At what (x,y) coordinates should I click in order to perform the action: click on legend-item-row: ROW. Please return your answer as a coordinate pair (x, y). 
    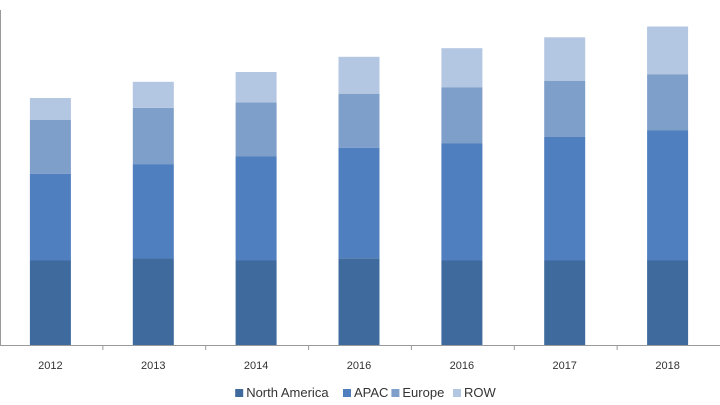
    Looking at the image, I should click on (475, 392).